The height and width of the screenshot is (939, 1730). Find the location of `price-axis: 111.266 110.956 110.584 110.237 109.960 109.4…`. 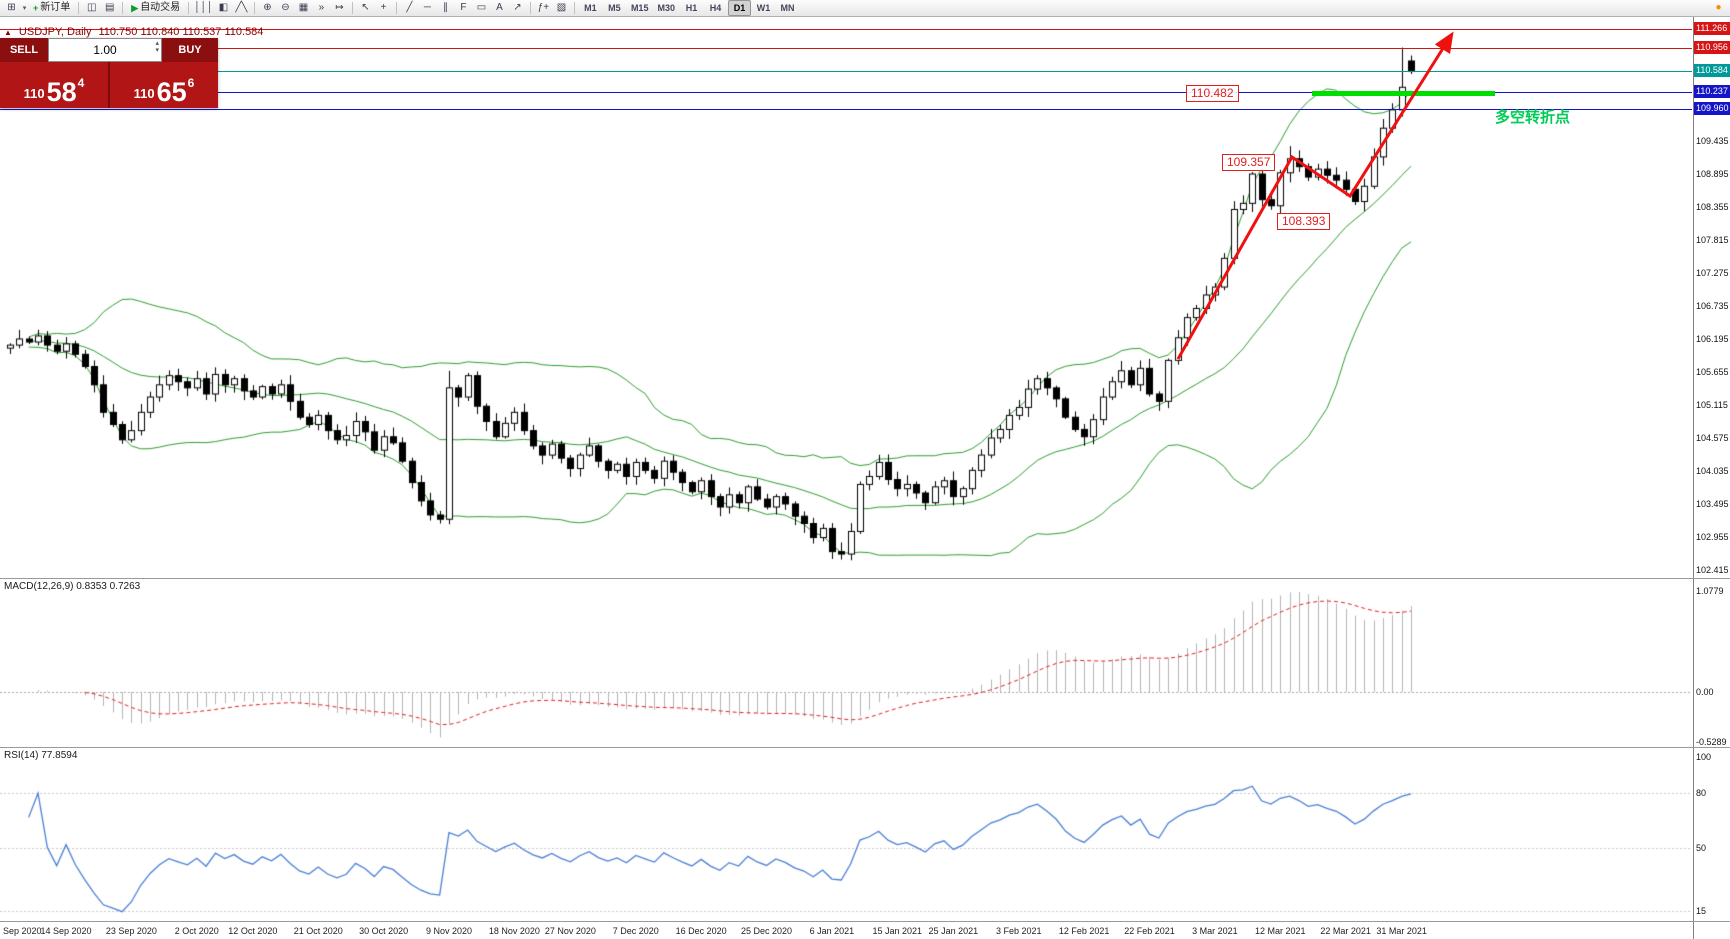

price-axis: 111.266 110.956 110.584 110.237 109.960 109.4… is located at coordinates (1711, 477).